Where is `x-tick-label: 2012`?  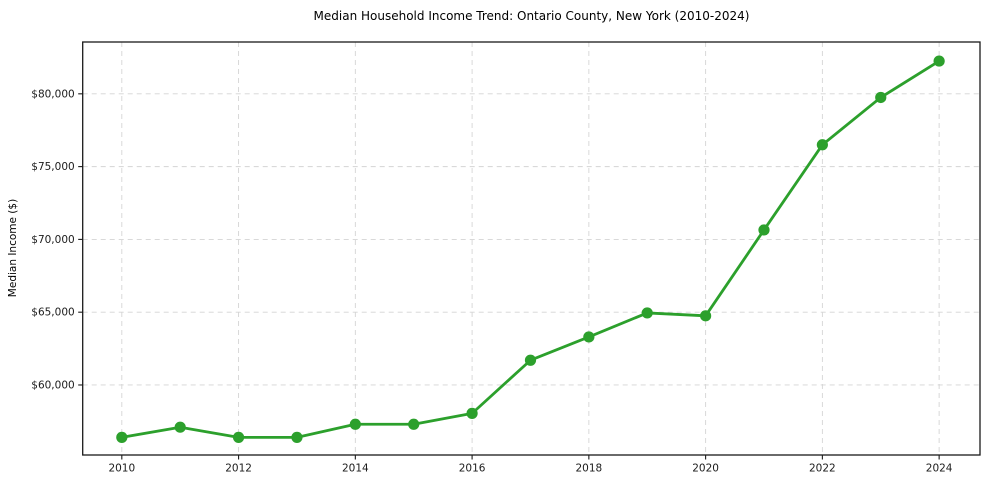 x-tick-label: 2012 is located at coordinates (238, 469).